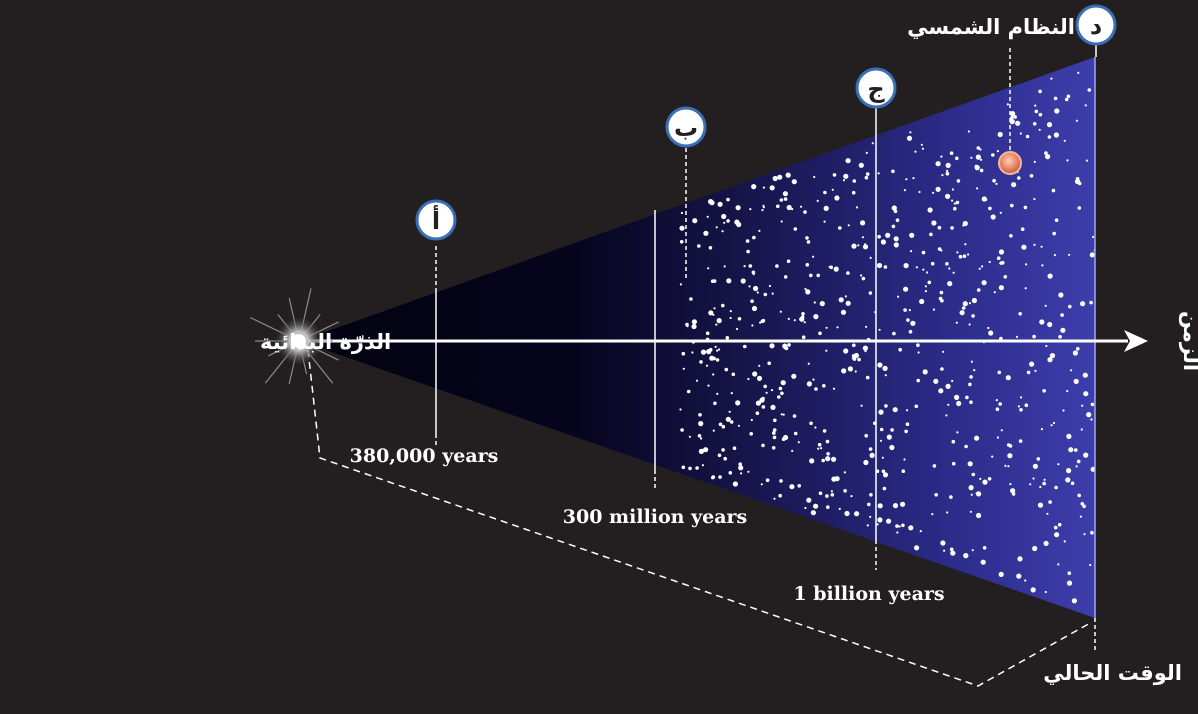  I want to click on marker-b-letter: ب, so click(686, 128).